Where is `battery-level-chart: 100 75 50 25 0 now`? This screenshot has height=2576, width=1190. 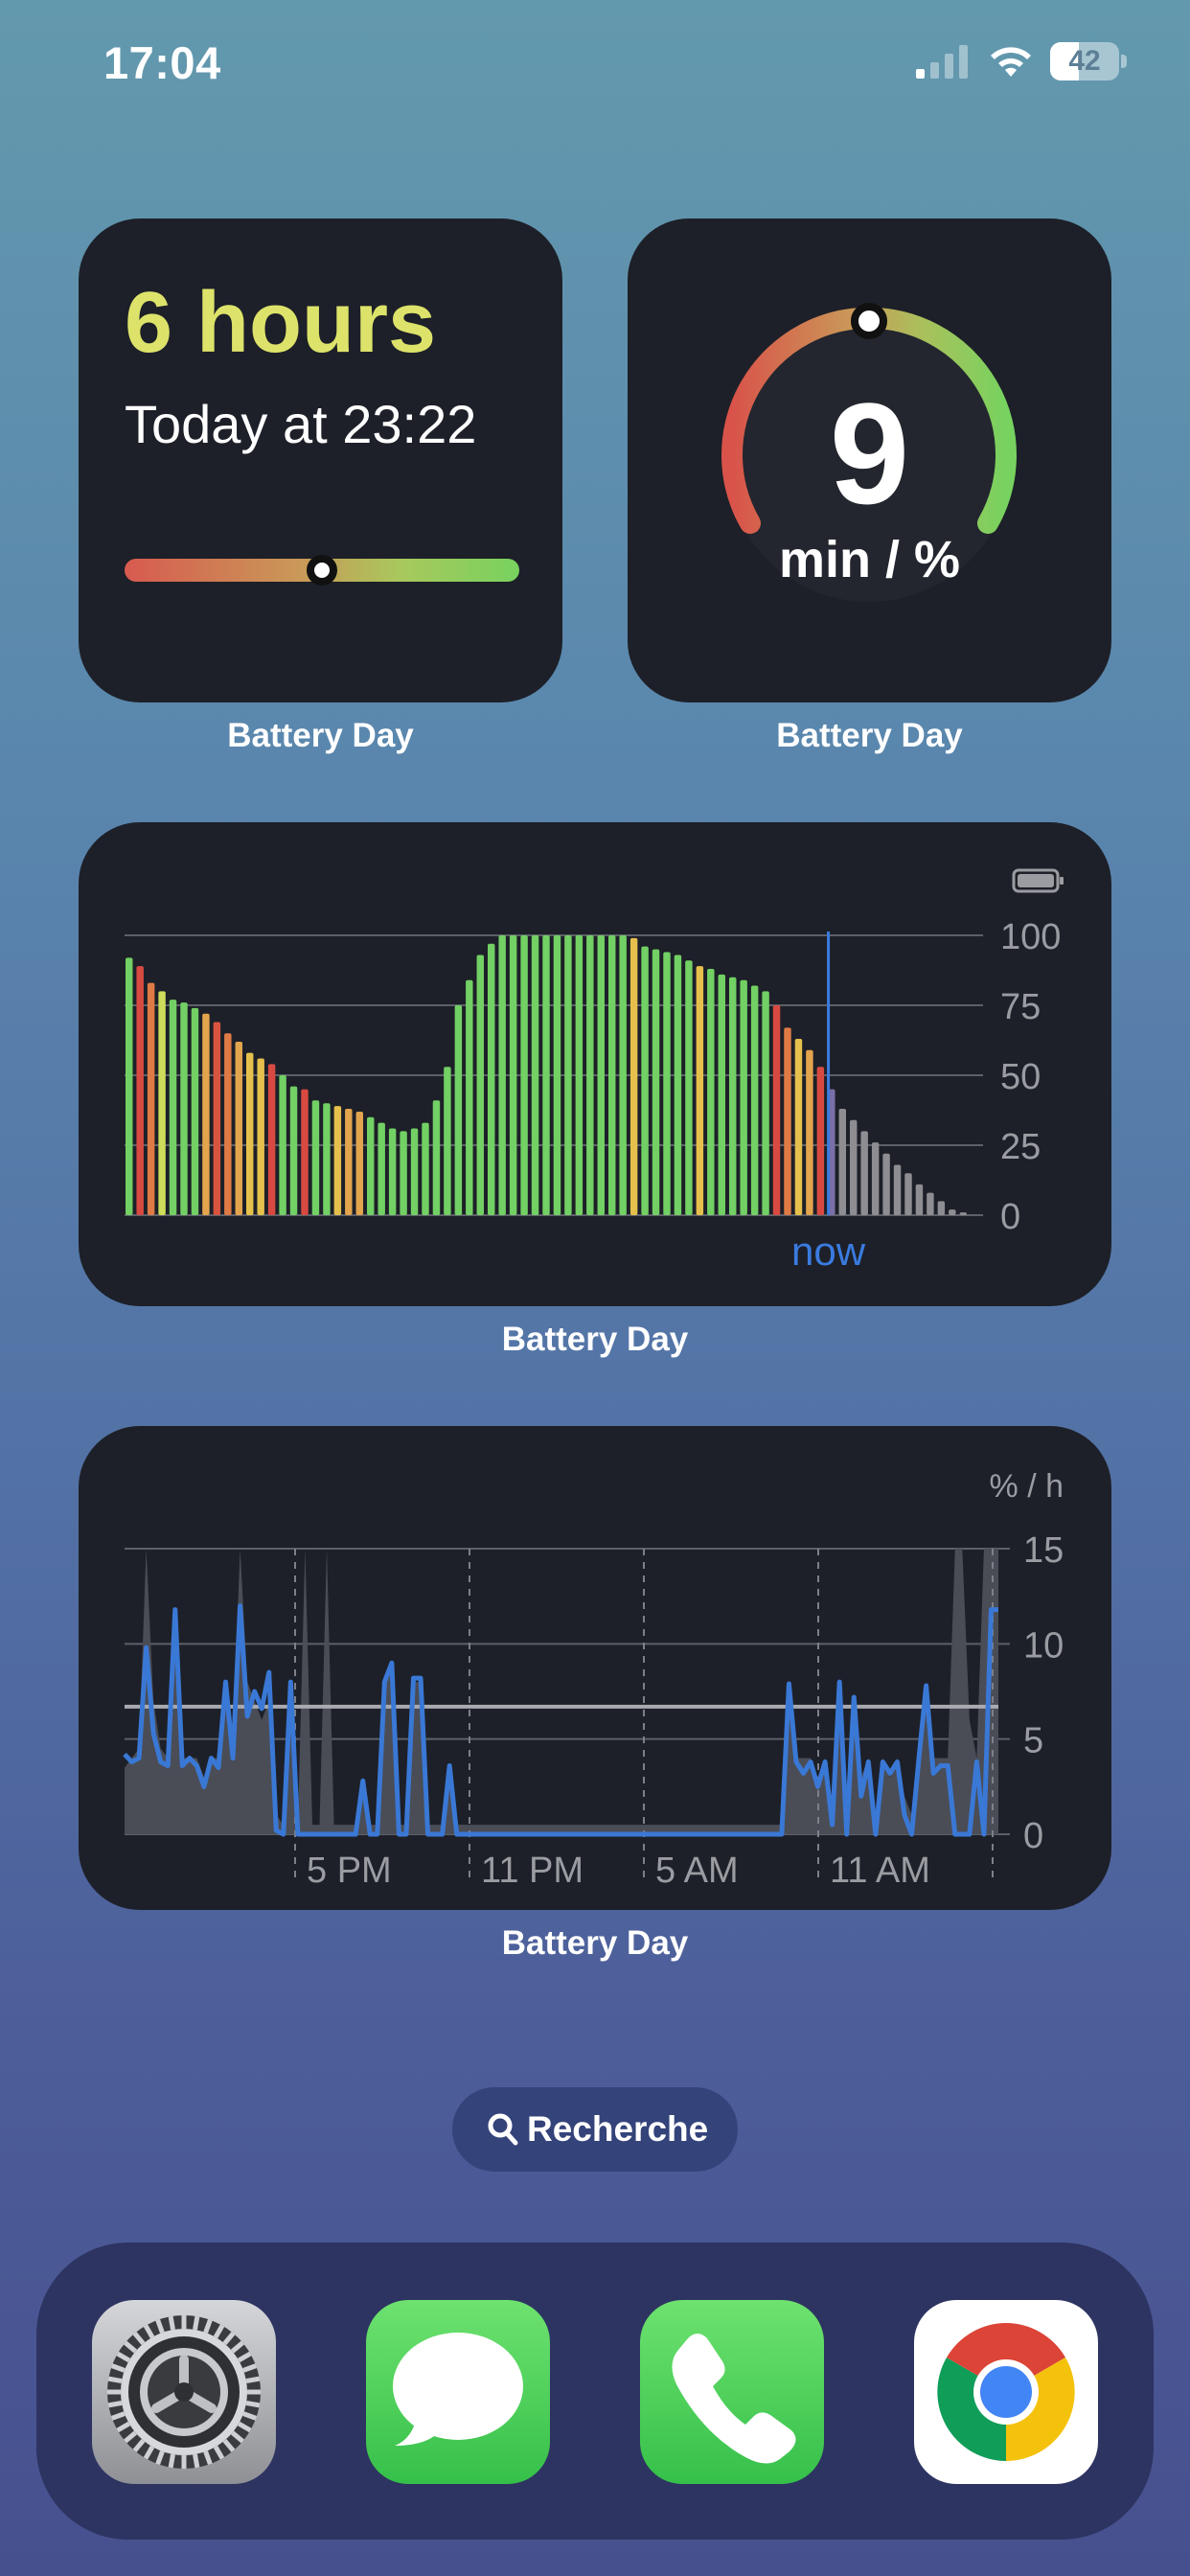
battery-level-chart: 100 75 50 25 0 now is located at coordinates (594, 1071).